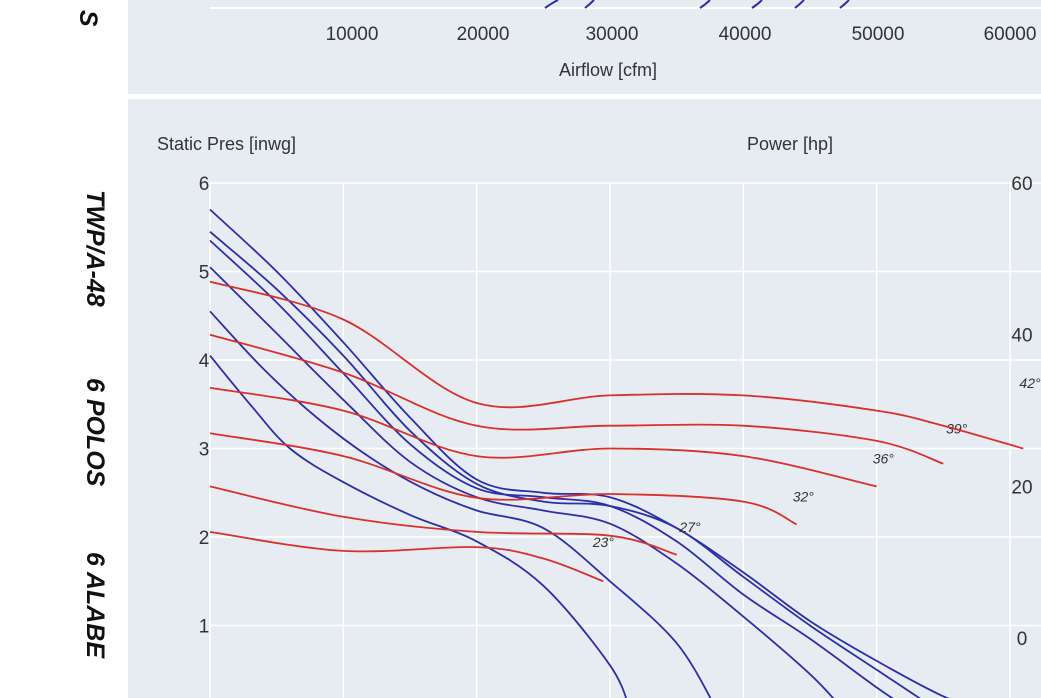  Describe the element at coordinates (608, 70) in the screenshot. I see `top-x-axis-label: Airflow [cfm]` at that location.